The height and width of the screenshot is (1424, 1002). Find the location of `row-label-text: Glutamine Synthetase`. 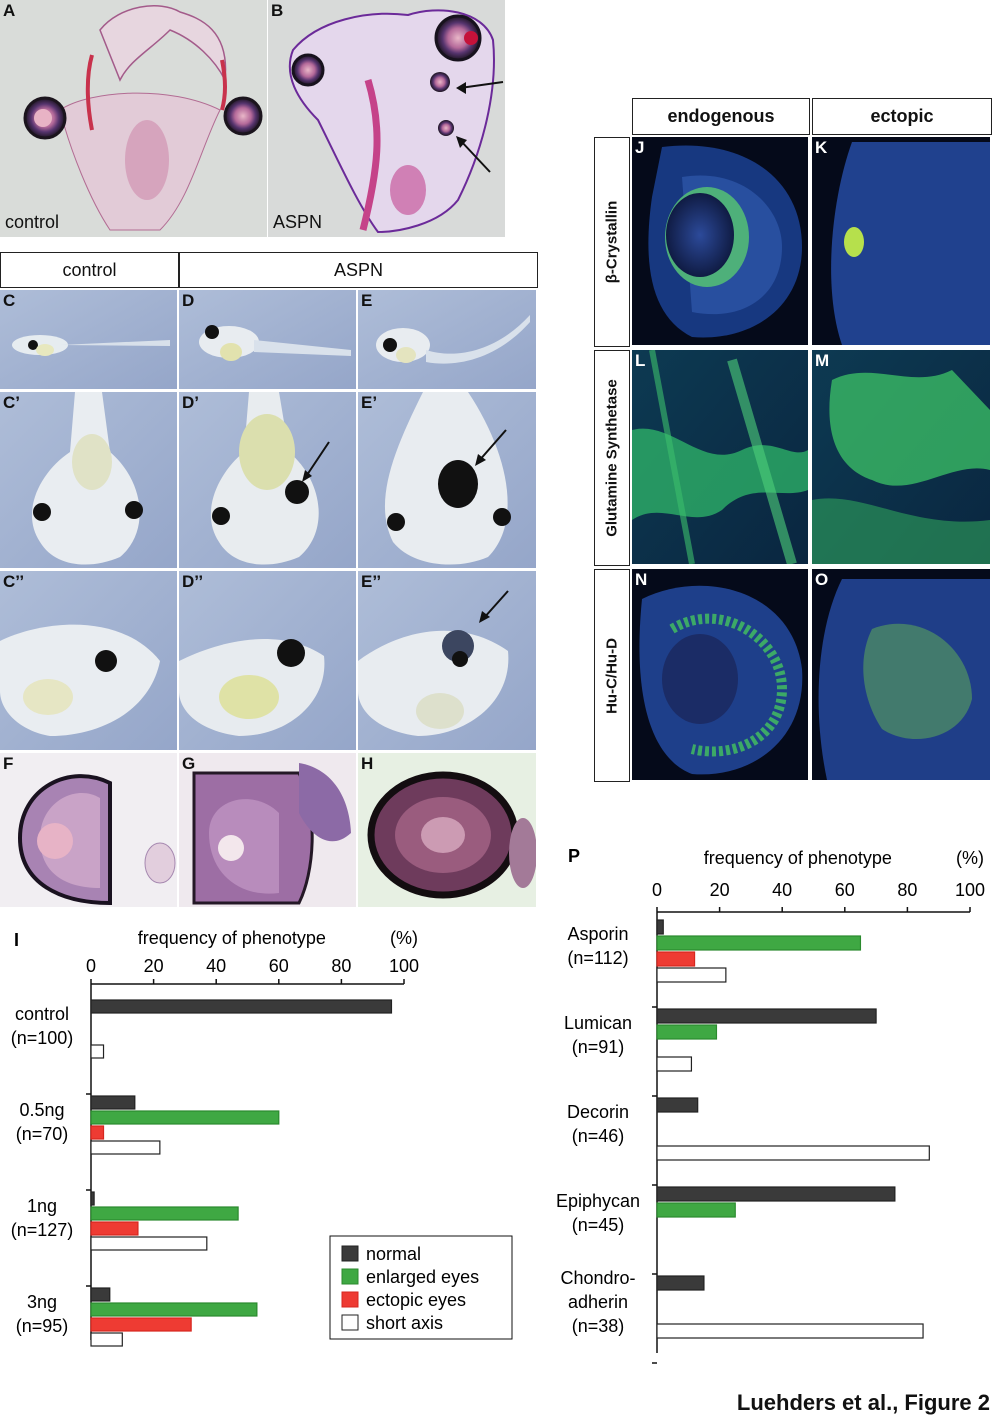

row-label-text: Glutamine Synthetase is located at coordinates (612, 458).